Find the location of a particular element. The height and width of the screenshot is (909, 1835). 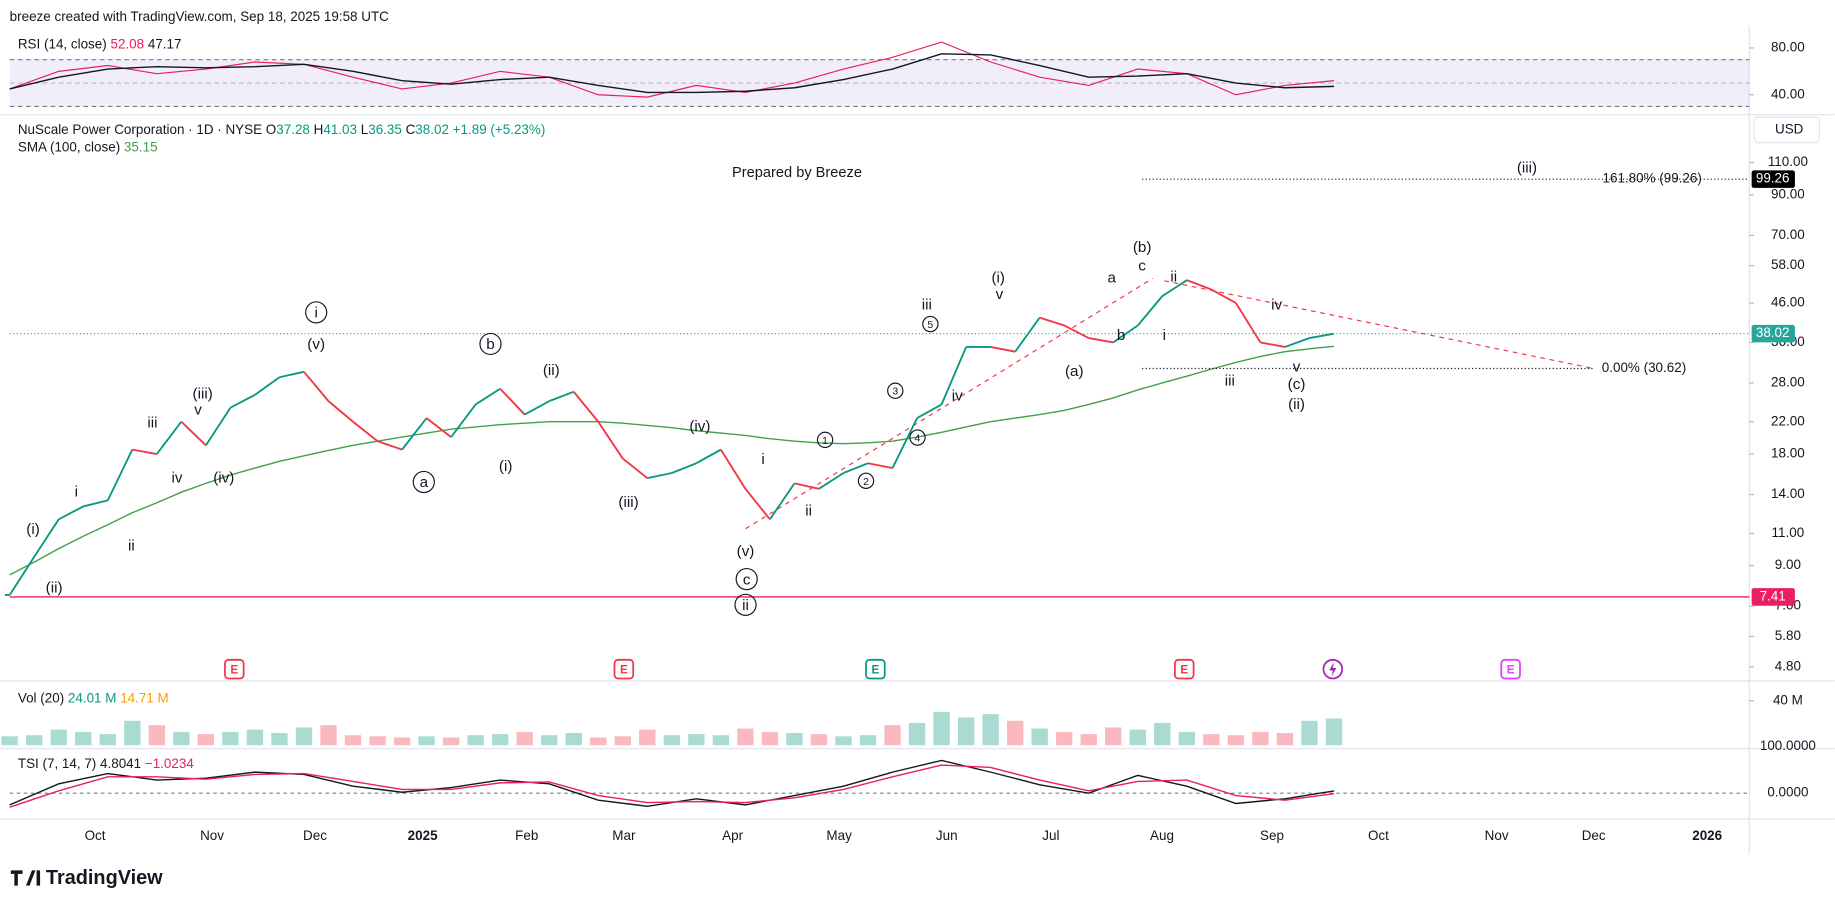

x-tick-label: 2026 is located at coordinates (1707, 835).